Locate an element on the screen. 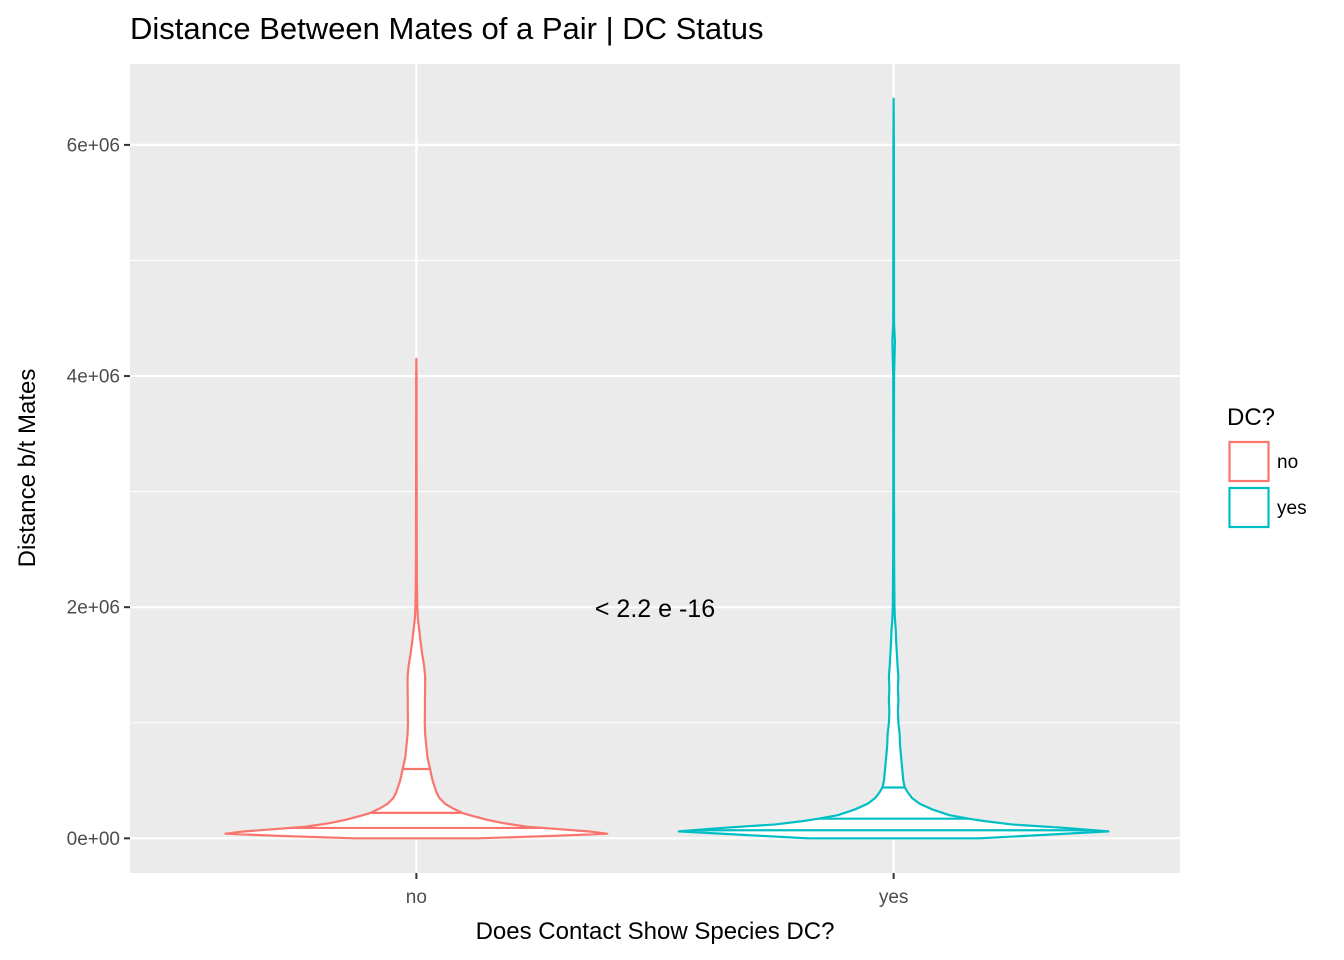 The height and width of the screenshot is (960, 1344). legend-label-no: no is located at coordinates (1287, 462).